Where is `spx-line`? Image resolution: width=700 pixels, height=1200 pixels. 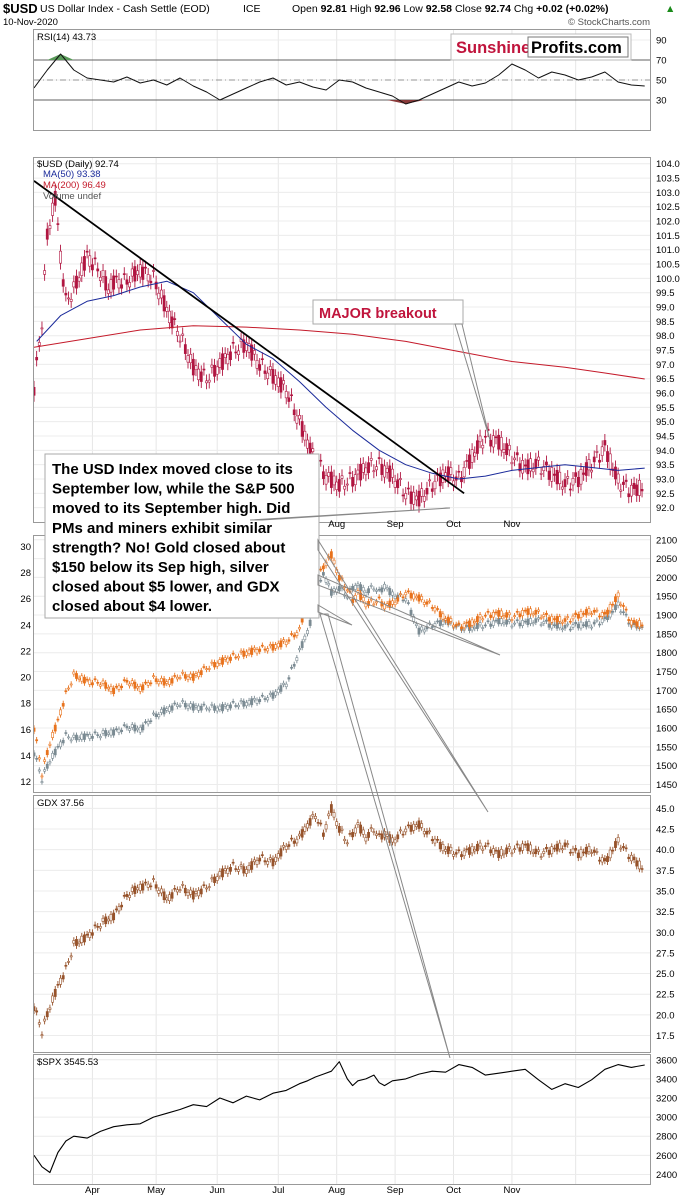 spx-line is located at coordinates (339, 1117).